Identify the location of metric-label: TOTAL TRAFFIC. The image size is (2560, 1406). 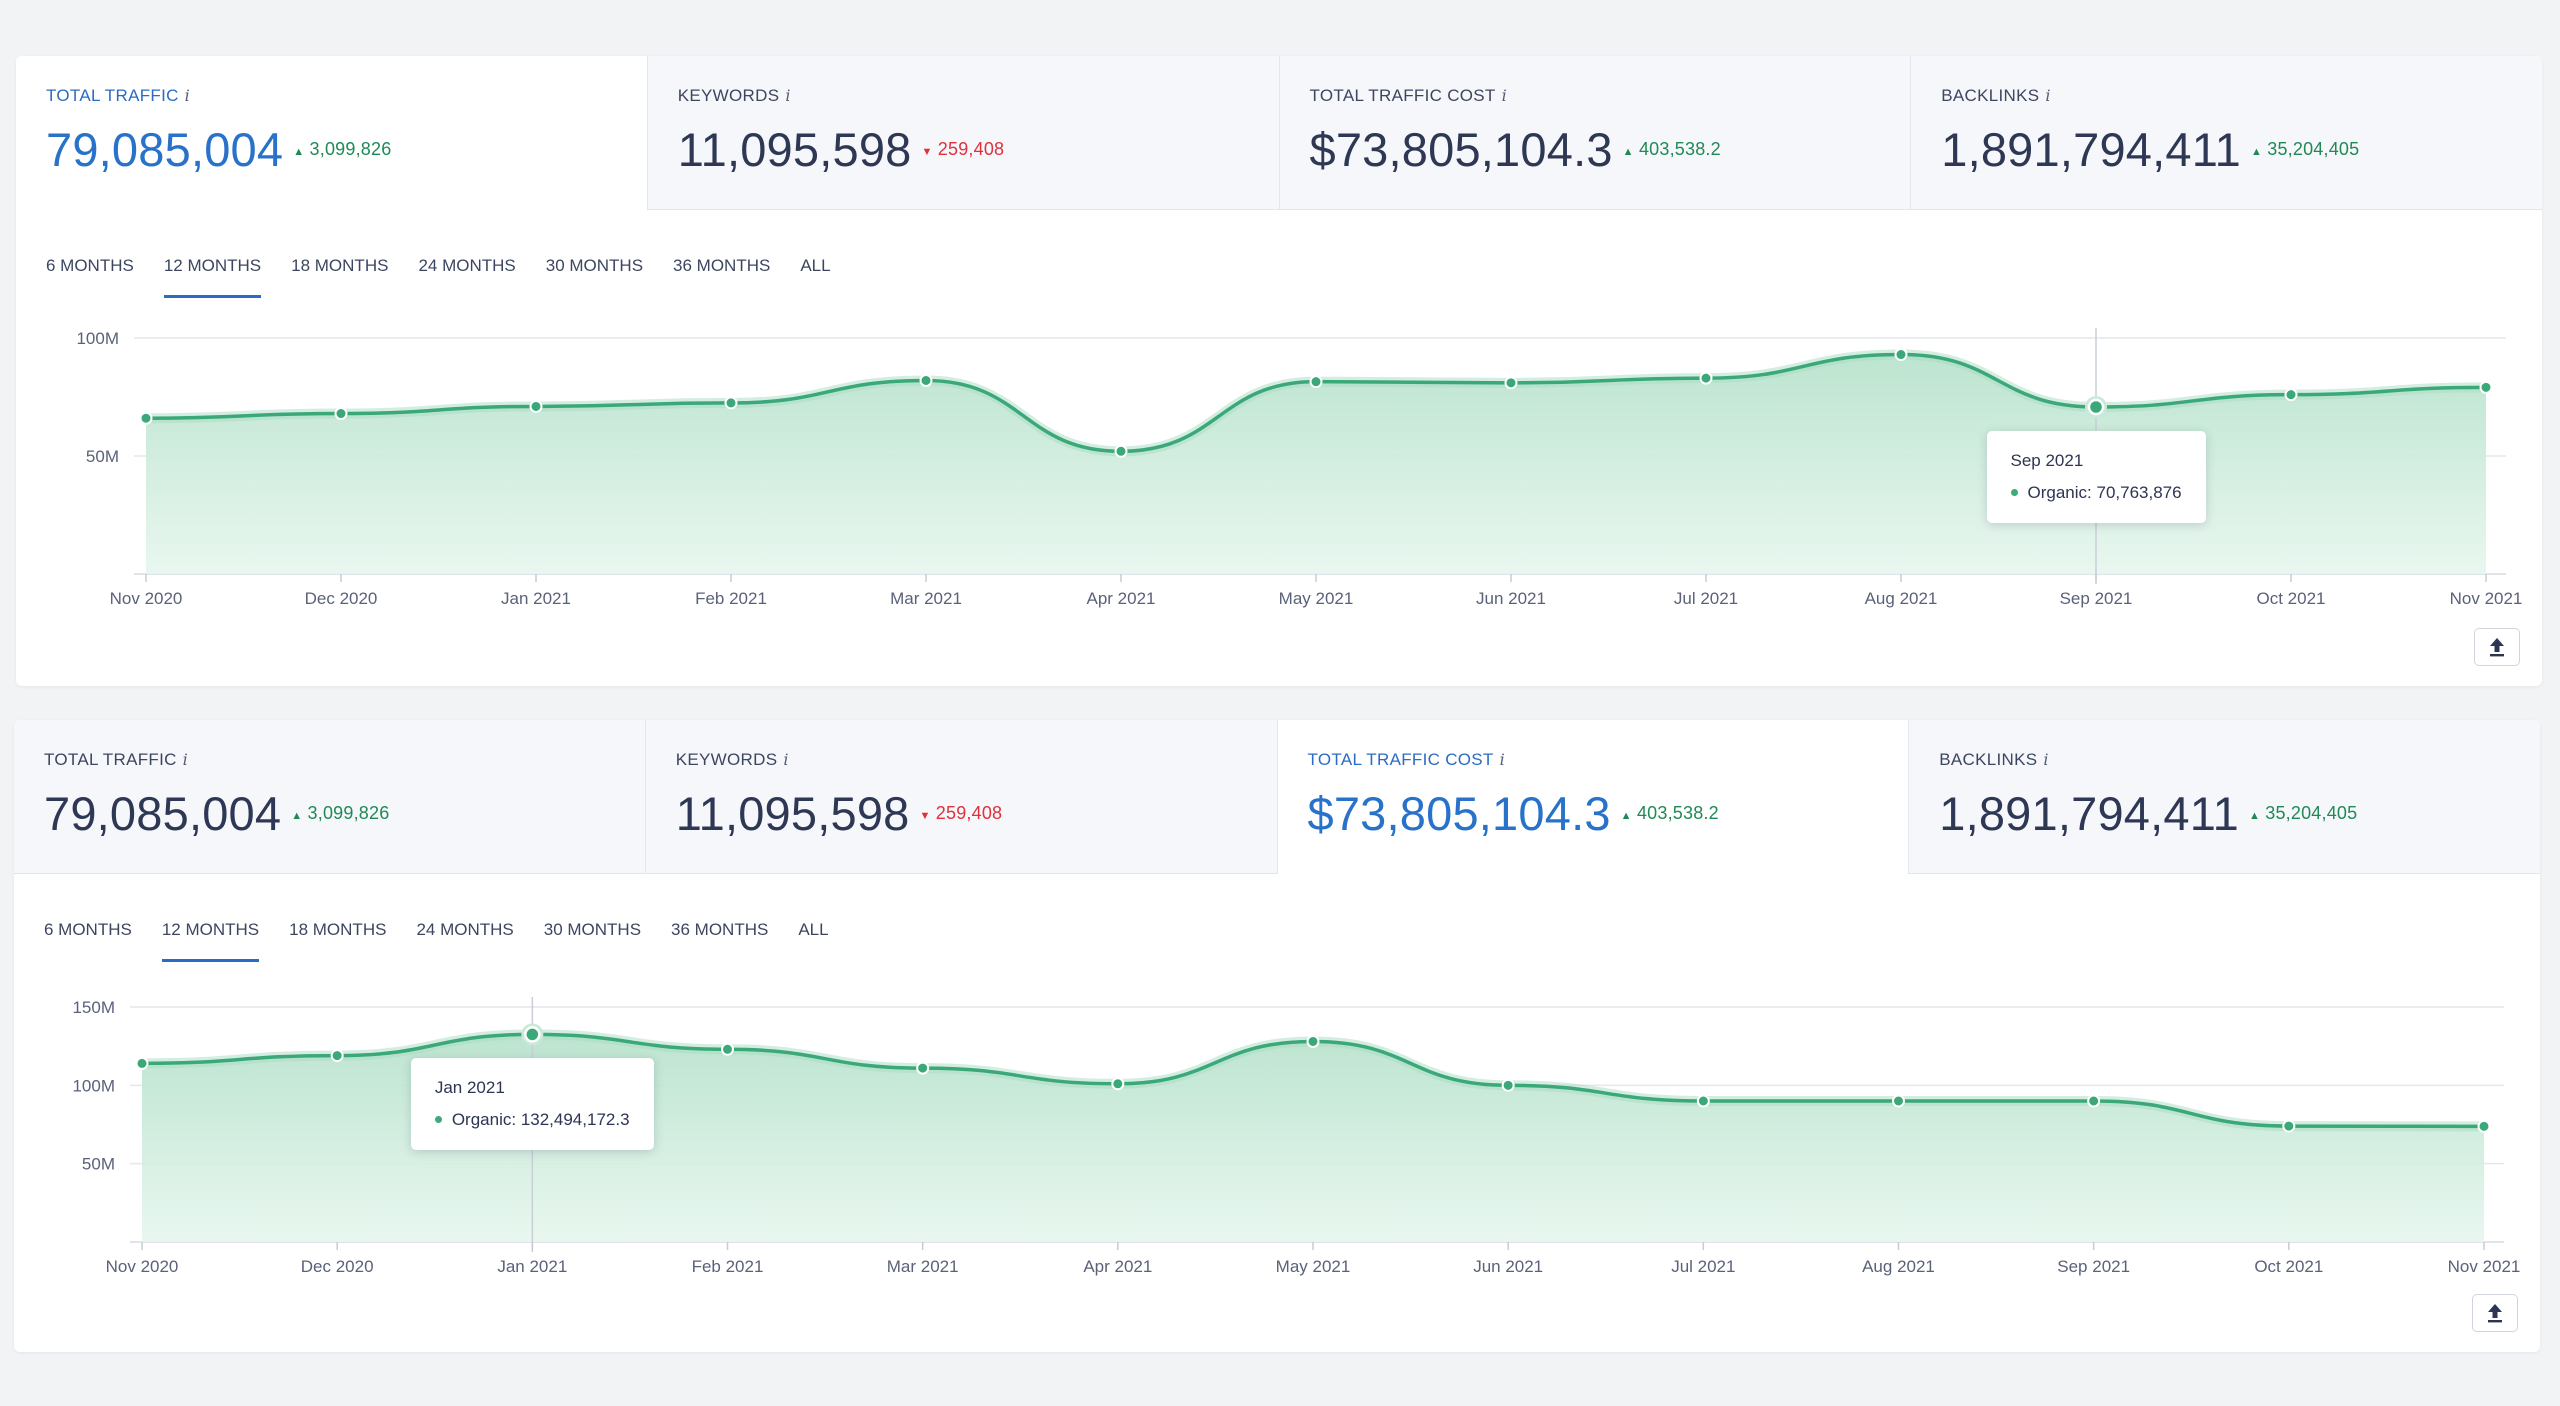
(112, 95).